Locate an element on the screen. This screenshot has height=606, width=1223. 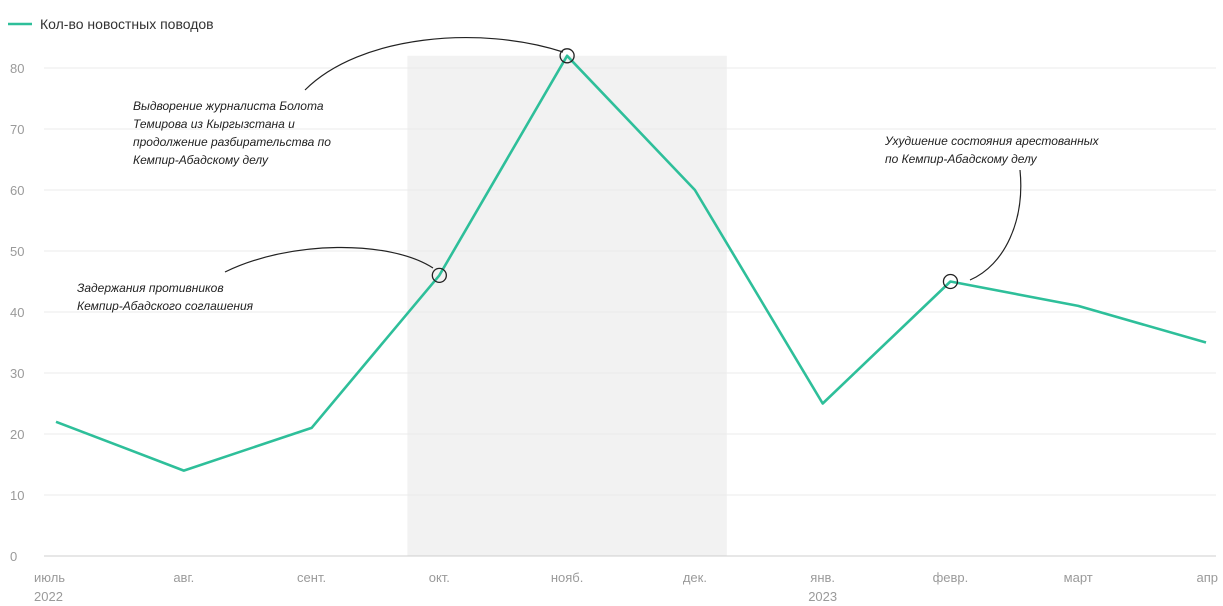
x-tick-label: февр. is located at coordinates (951, 577).